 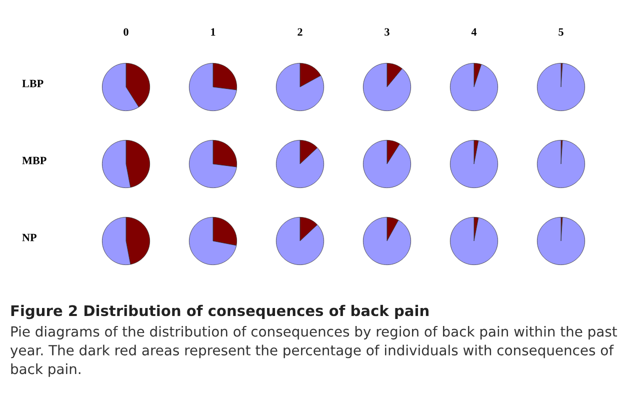 What do you see at coordinates (474, 32) in the screenshot?
I see `chart-title: 4` at bounding box center [474, 32].